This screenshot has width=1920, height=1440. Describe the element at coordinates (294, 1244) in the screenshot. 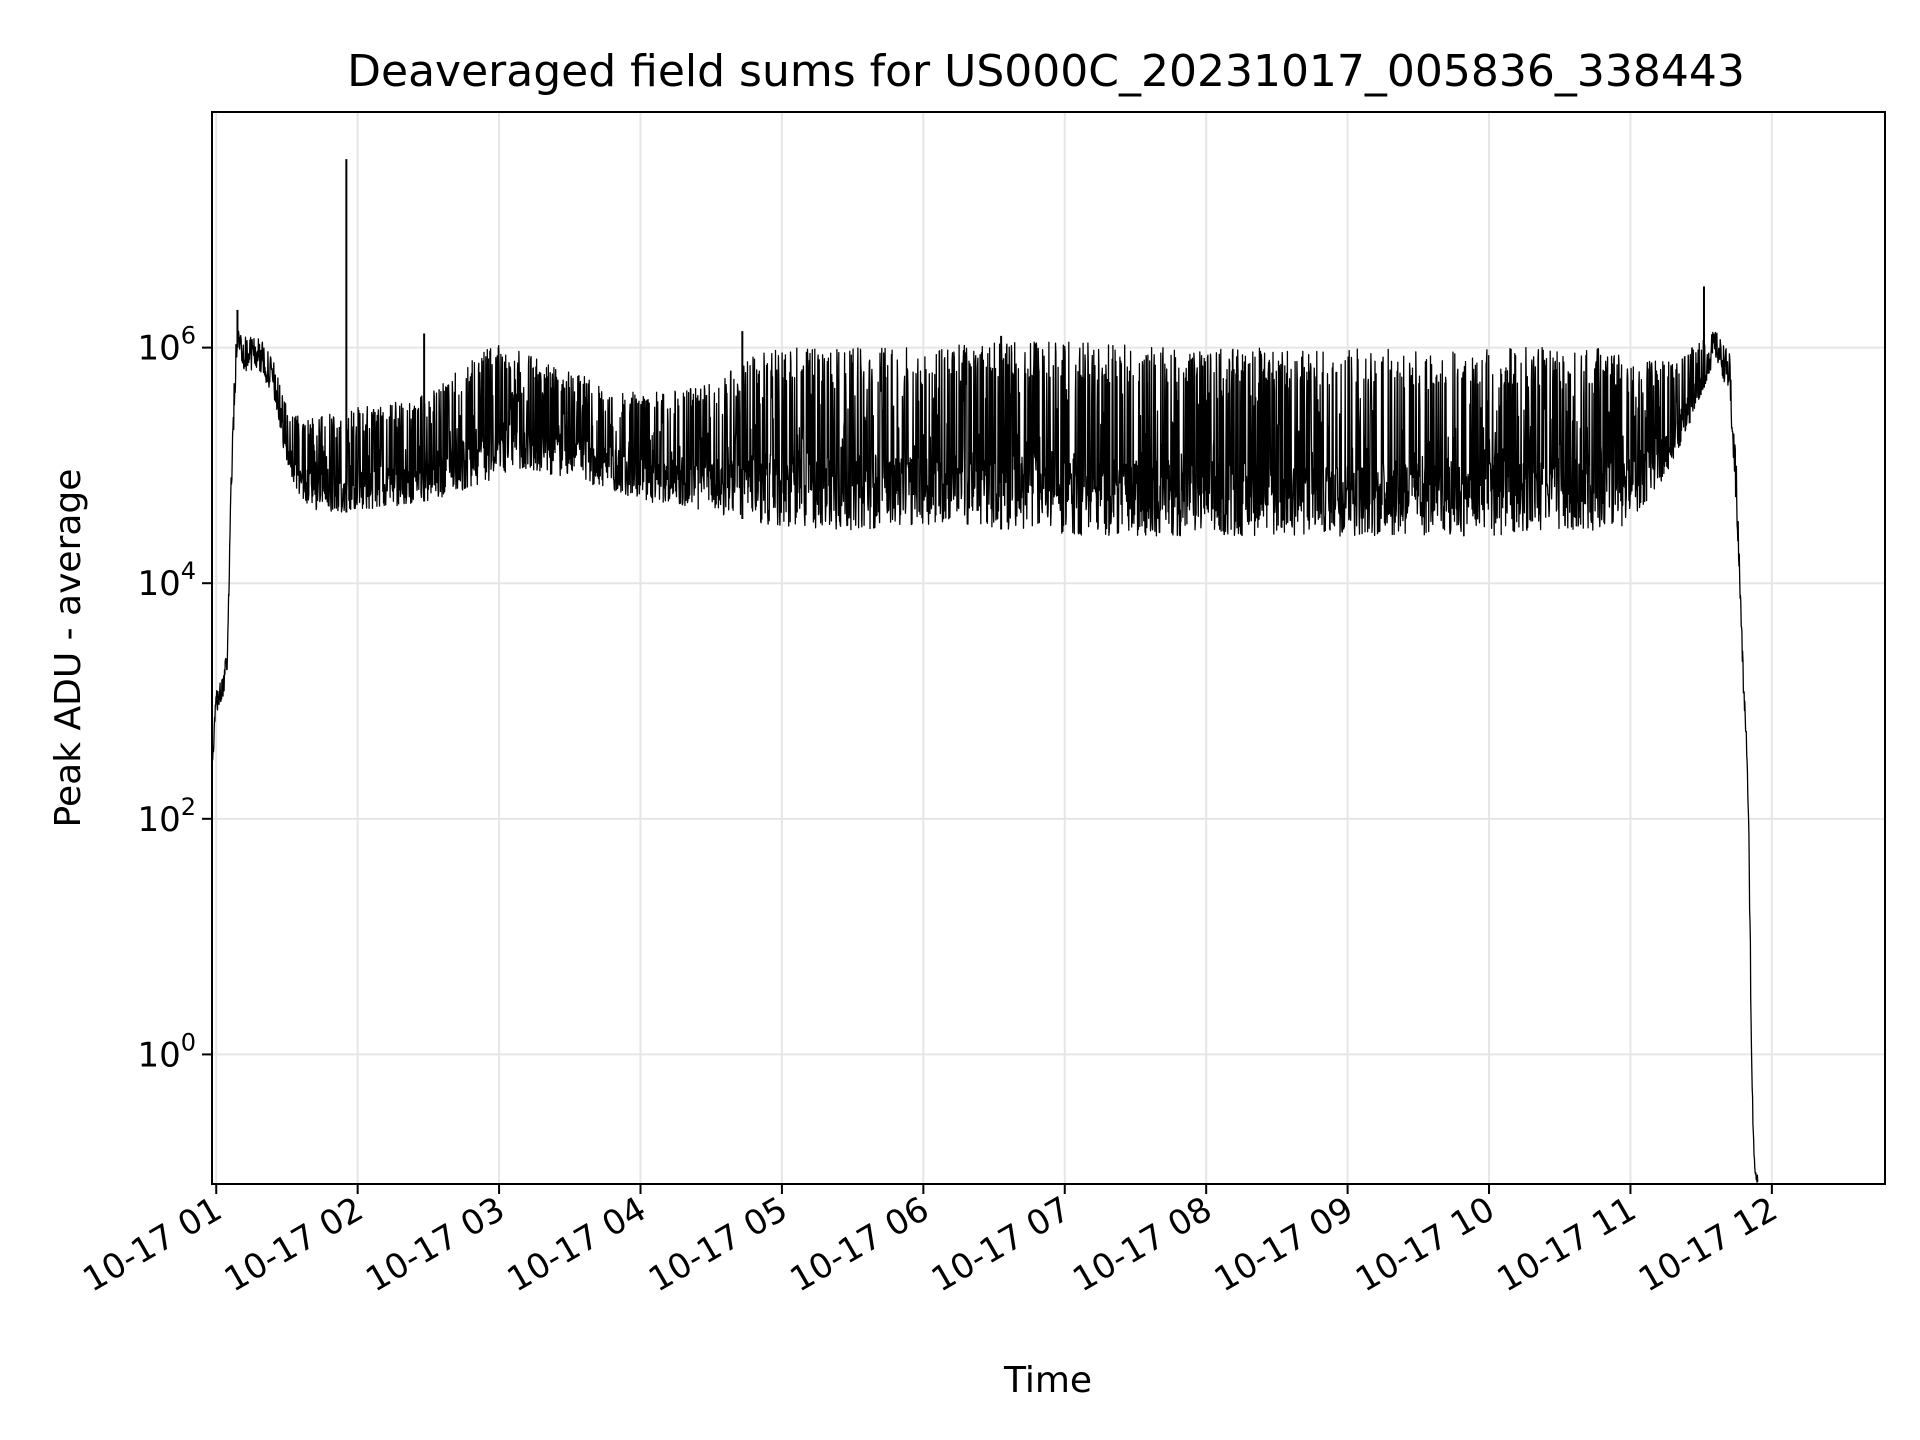

I see `x-tick-label: 10-17 02` at that location.